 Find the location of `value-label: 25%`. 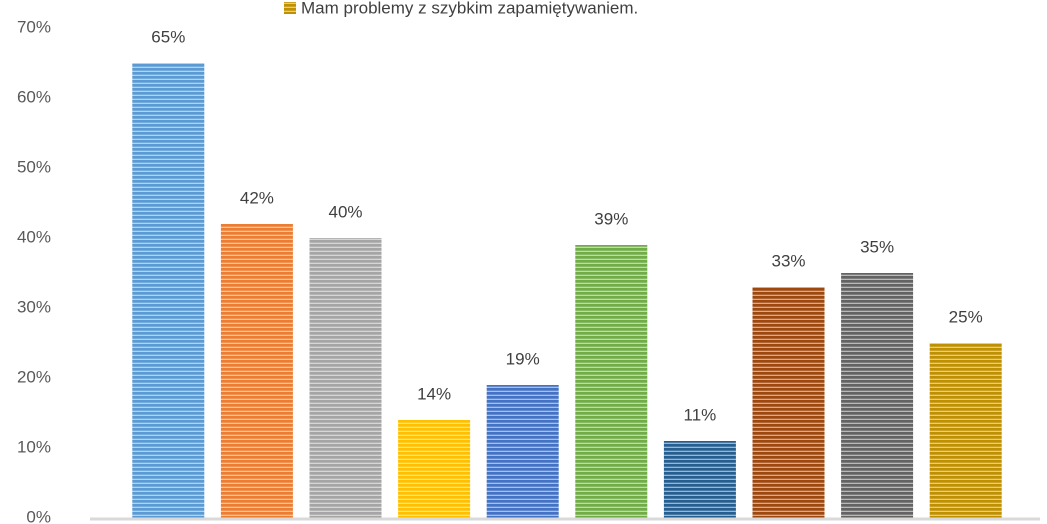

value-label: 25% is located at coordinates (966, 316).